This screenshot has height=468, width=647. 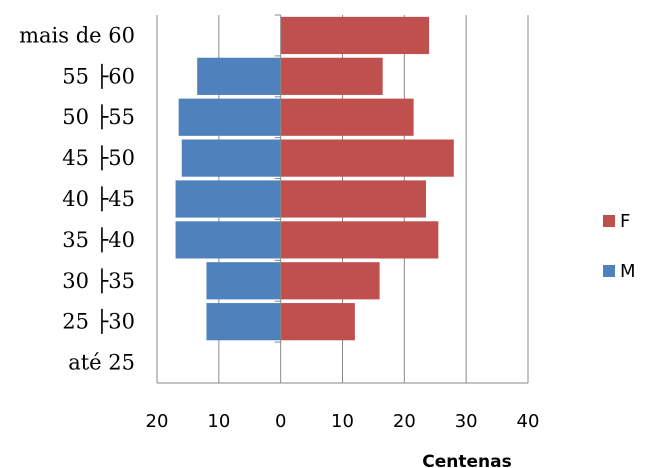 I want to click on x-tick-label-2: 0, so click(x=280, y=421).